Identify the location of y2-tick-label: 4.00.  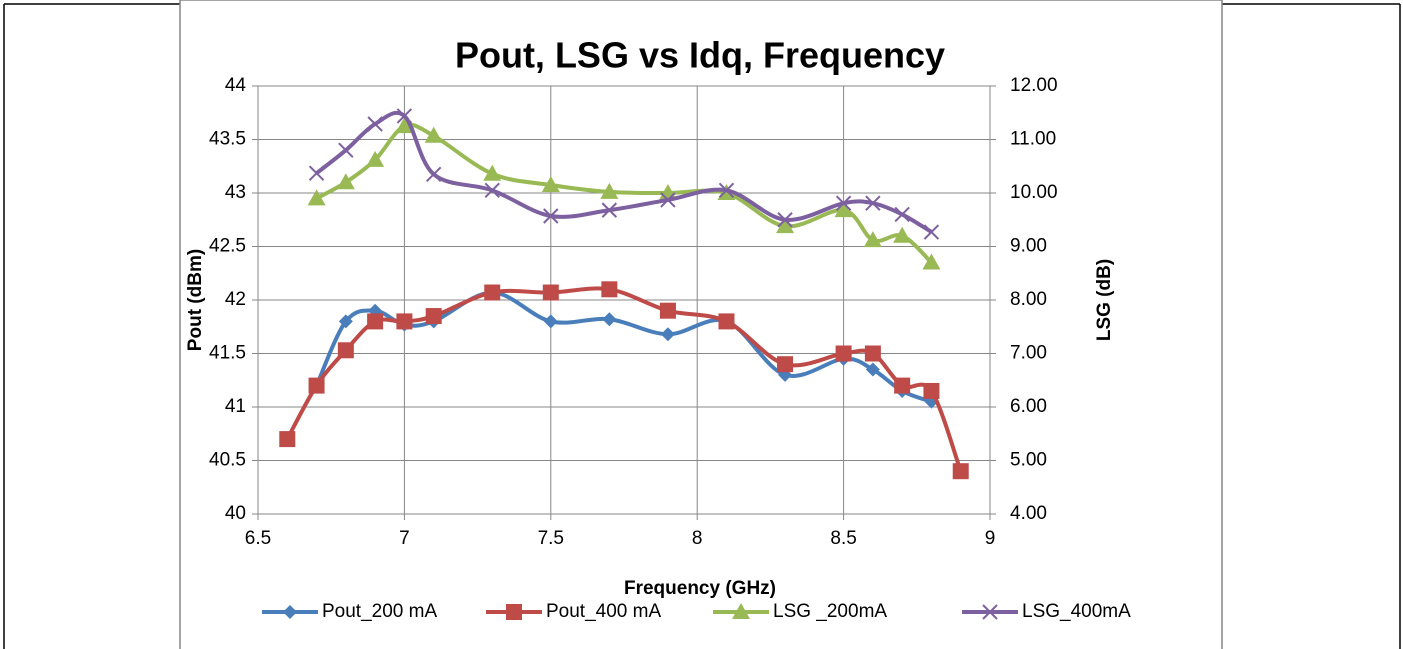
(1028, 513).